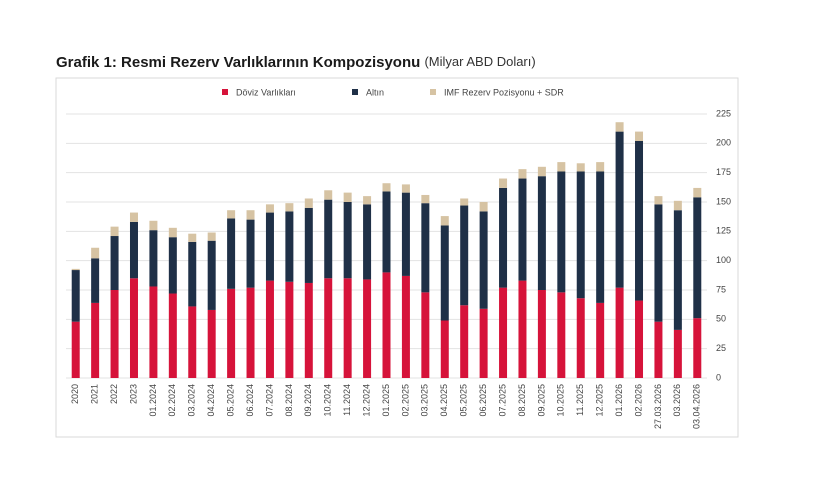  Describe the element at coordinates (347, 400) in the screenshot. I see `x-tick-label: 11.2024` at that location.